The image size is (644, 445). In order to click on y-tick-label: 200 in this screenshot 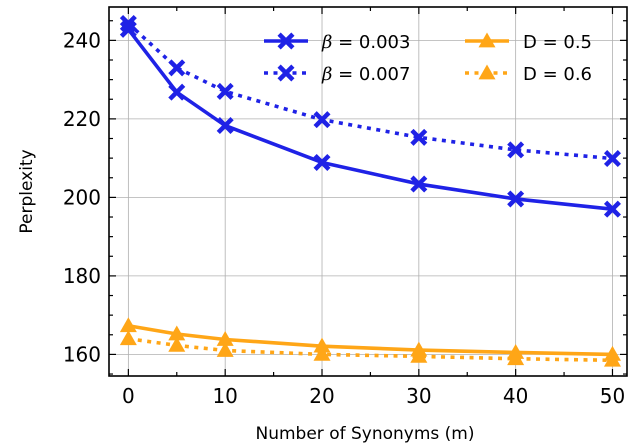, I will do `click(82, 197)`.